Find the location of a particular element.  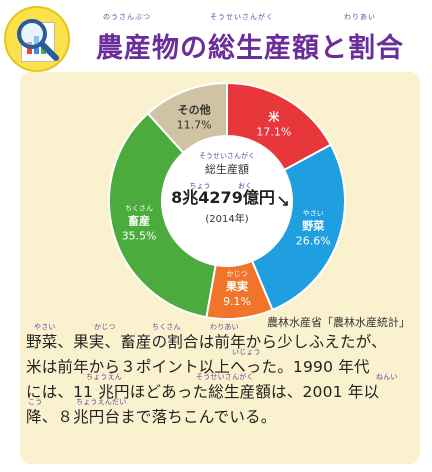

slice-value-3: 35.5% is located at coordinates (139, 235).